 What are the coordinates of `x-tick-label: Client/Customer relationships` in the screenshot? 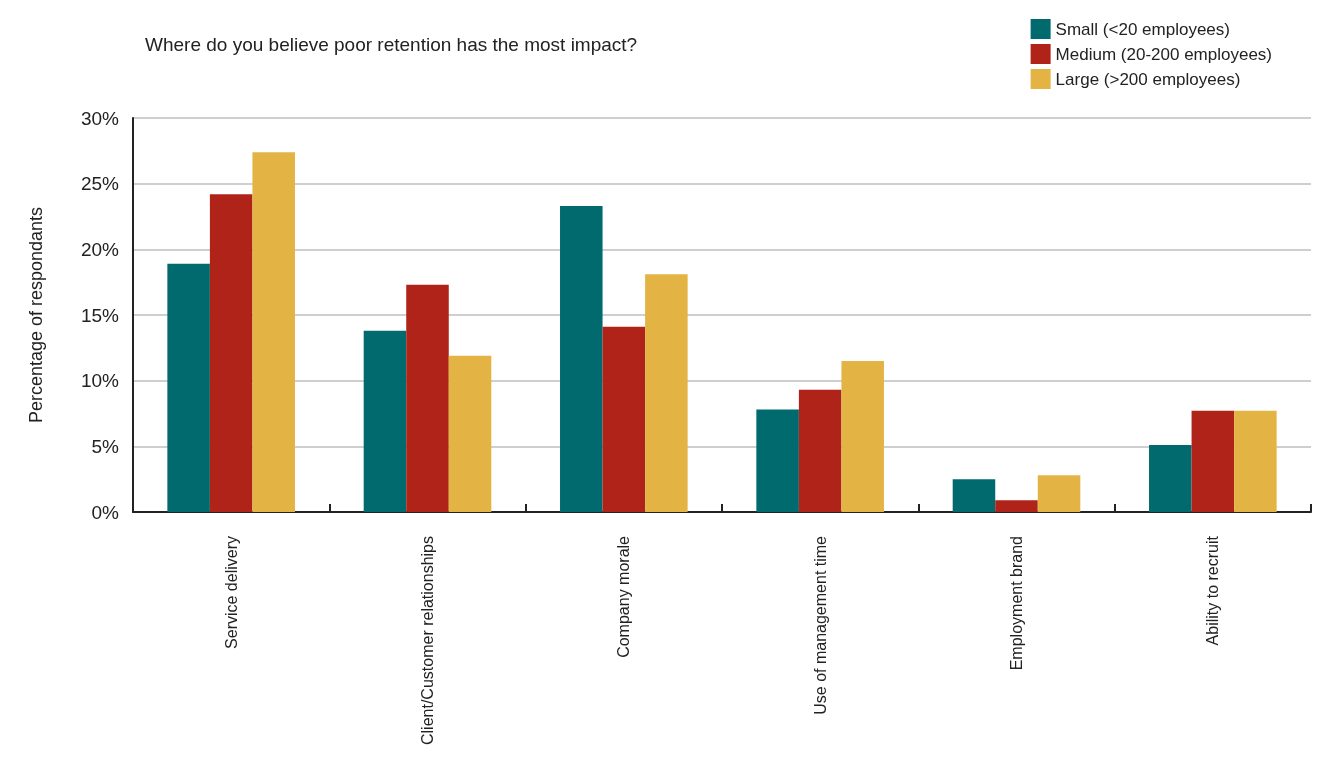 It's located at (427, 640).